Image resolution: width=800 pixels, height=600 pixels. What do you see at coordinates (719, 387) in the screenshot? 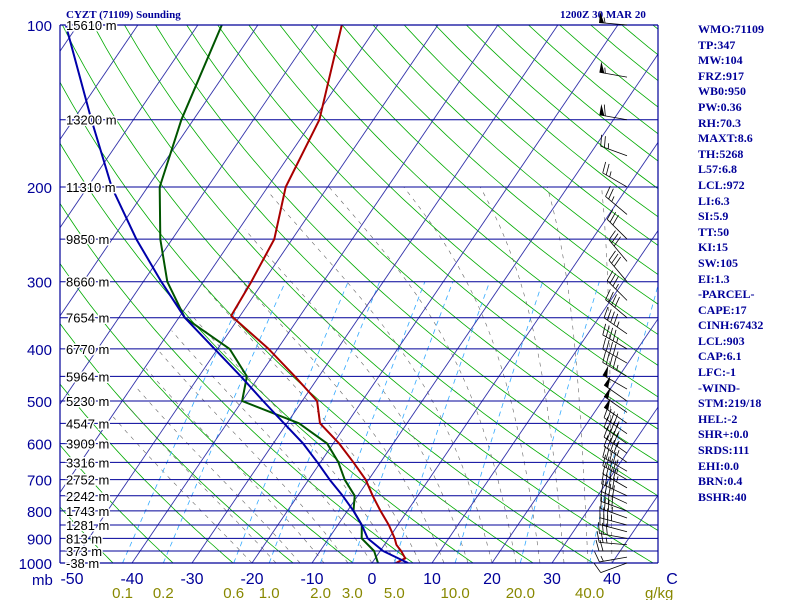
I see `sounding-index-item: -WIND-` at bounding box center [719, 387].